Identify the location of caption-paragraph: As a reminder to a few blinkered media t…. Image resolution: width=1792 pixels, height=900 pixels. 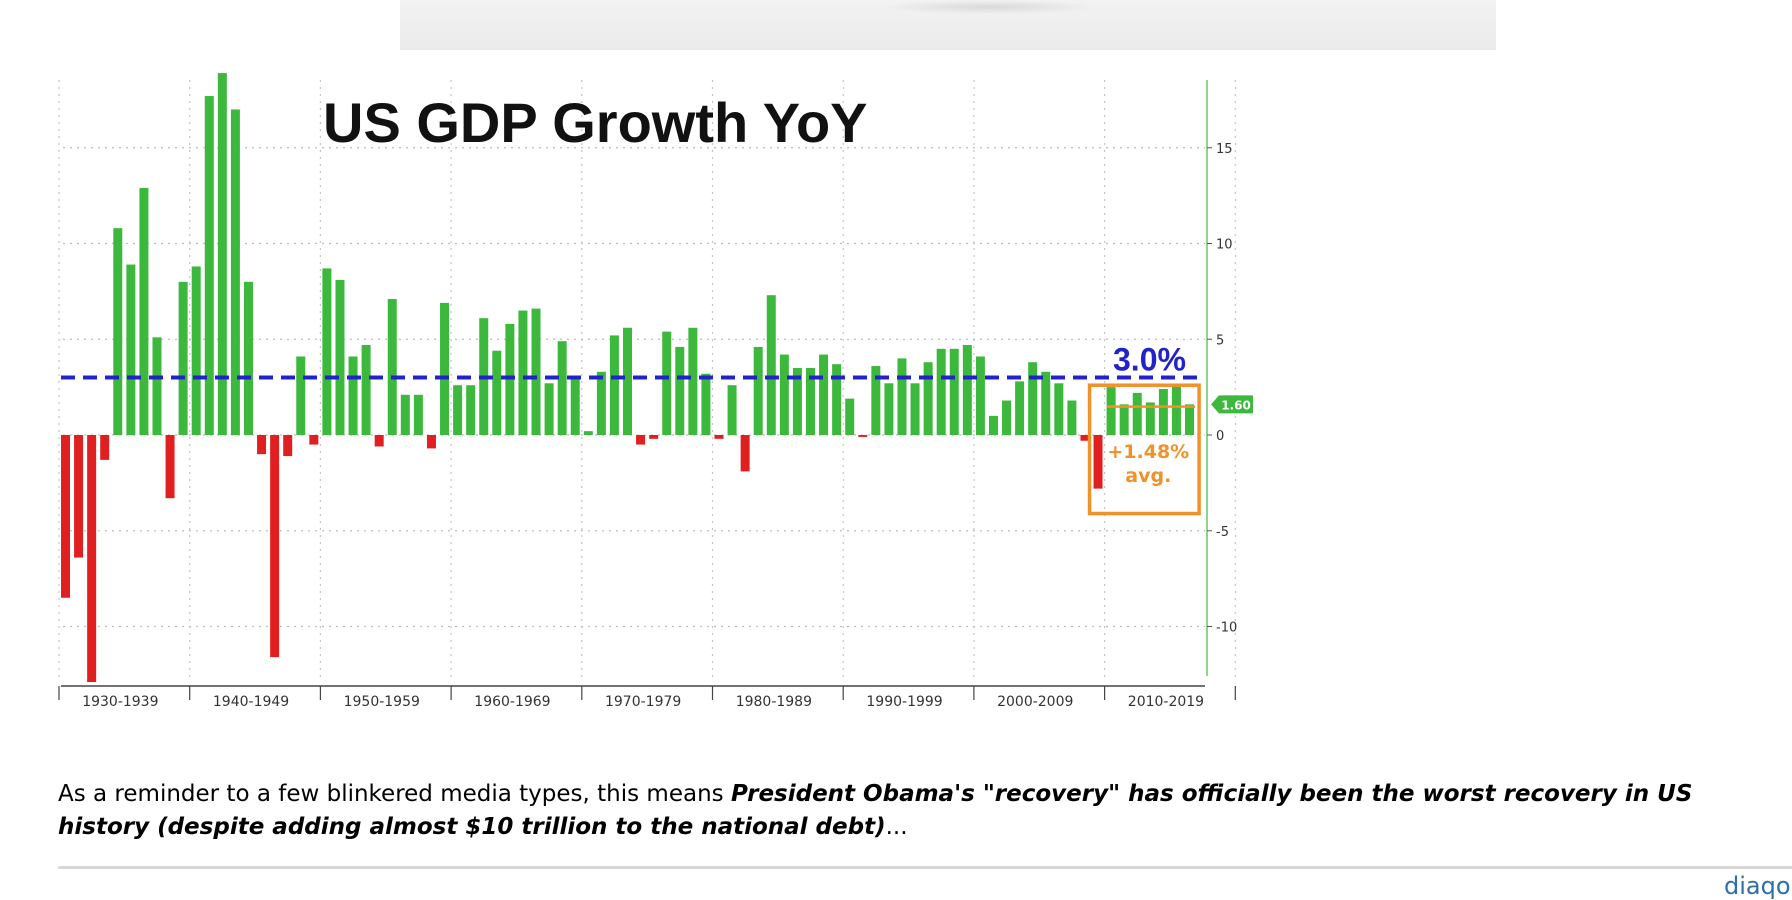
(923, 811).